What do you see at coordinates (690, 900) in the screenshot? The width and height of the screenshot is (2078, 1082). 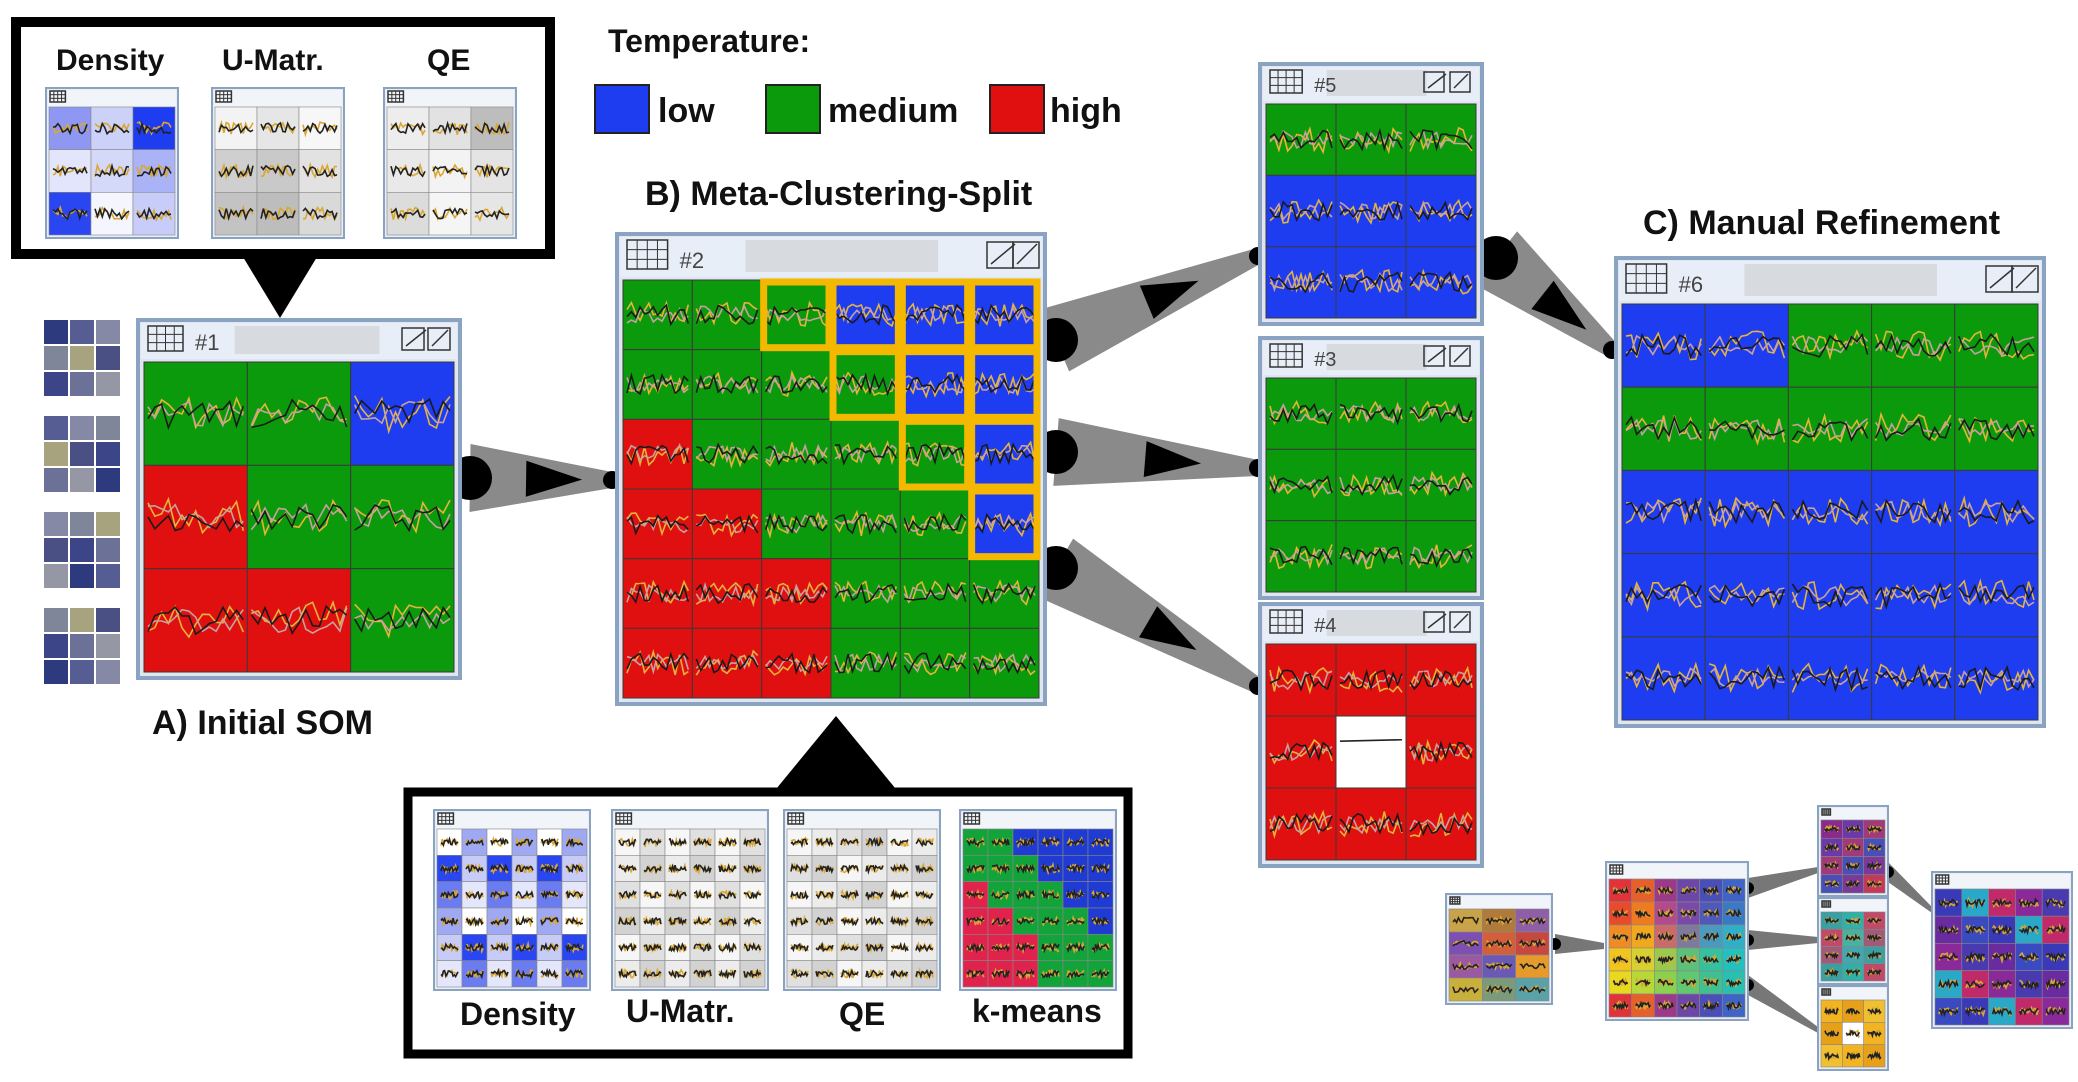 I see `inset-bottom-umatrix-map` at bounding box center [690, 900].